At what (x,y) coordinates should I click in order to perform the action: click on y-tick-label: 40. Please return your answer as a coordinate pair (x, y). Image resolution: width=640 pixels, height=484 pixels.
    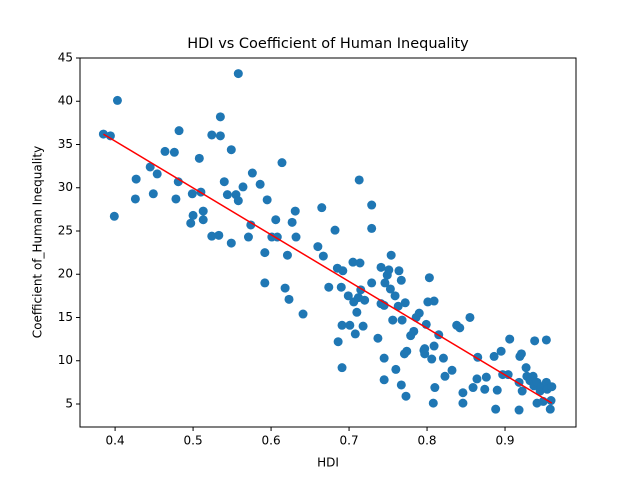
    Looking at the image, I should click on (65, 101).